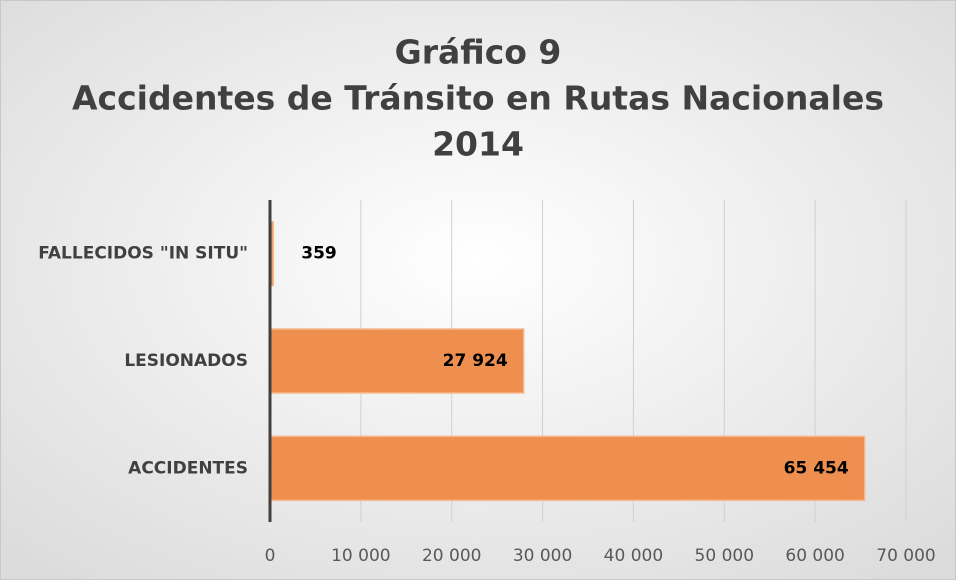  Describe the element at coordinates (478, 52) in the screenshot. I see `title-line: Gráfico 9` at that location.